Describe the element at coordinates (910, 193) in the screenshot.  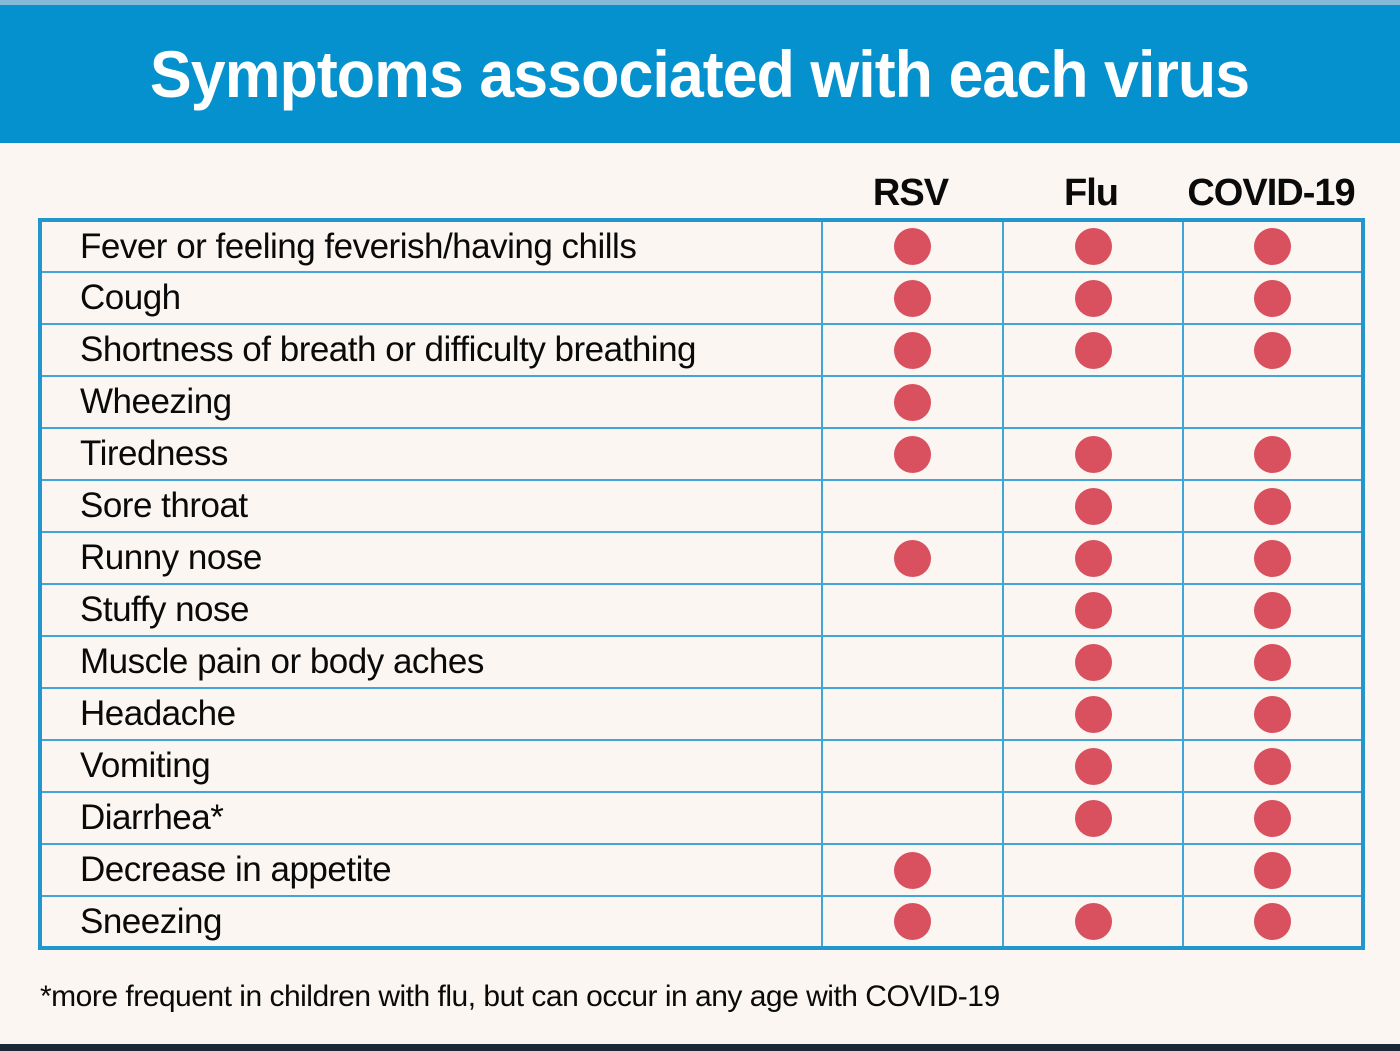
I see `column-header-rsv: RSV` at that location.